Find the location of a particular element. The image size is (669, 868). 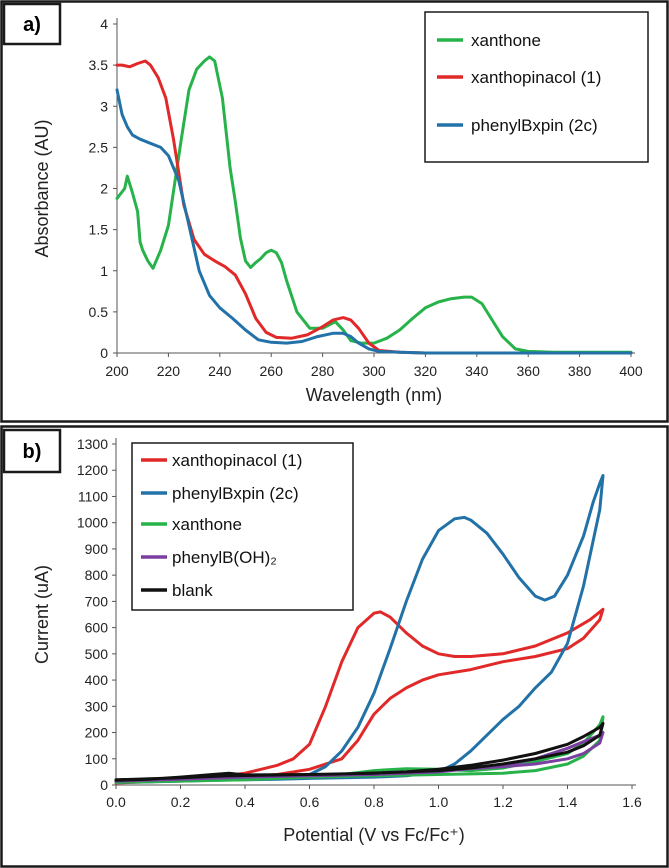

x-axis-title: Potential (V vs Fc/Fc⁺) is located at coordinates (374, 835).